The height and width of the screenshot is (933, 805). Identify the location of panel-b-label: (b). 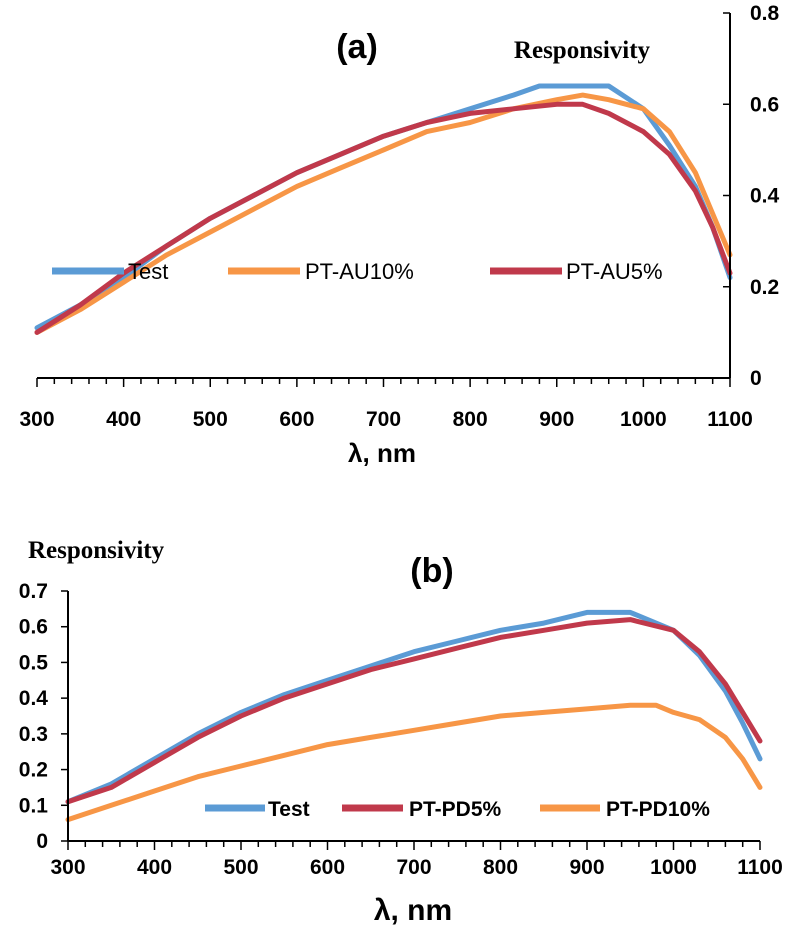
(431, 571).